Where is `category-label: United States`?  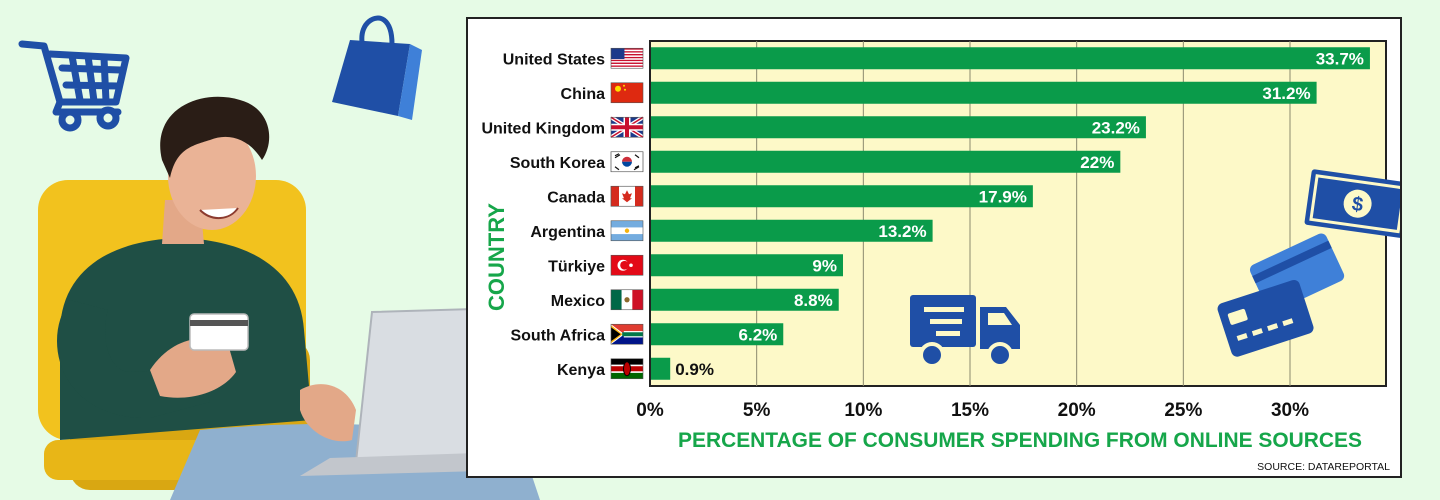 category-label: United States is located at coordinates (554, 59).